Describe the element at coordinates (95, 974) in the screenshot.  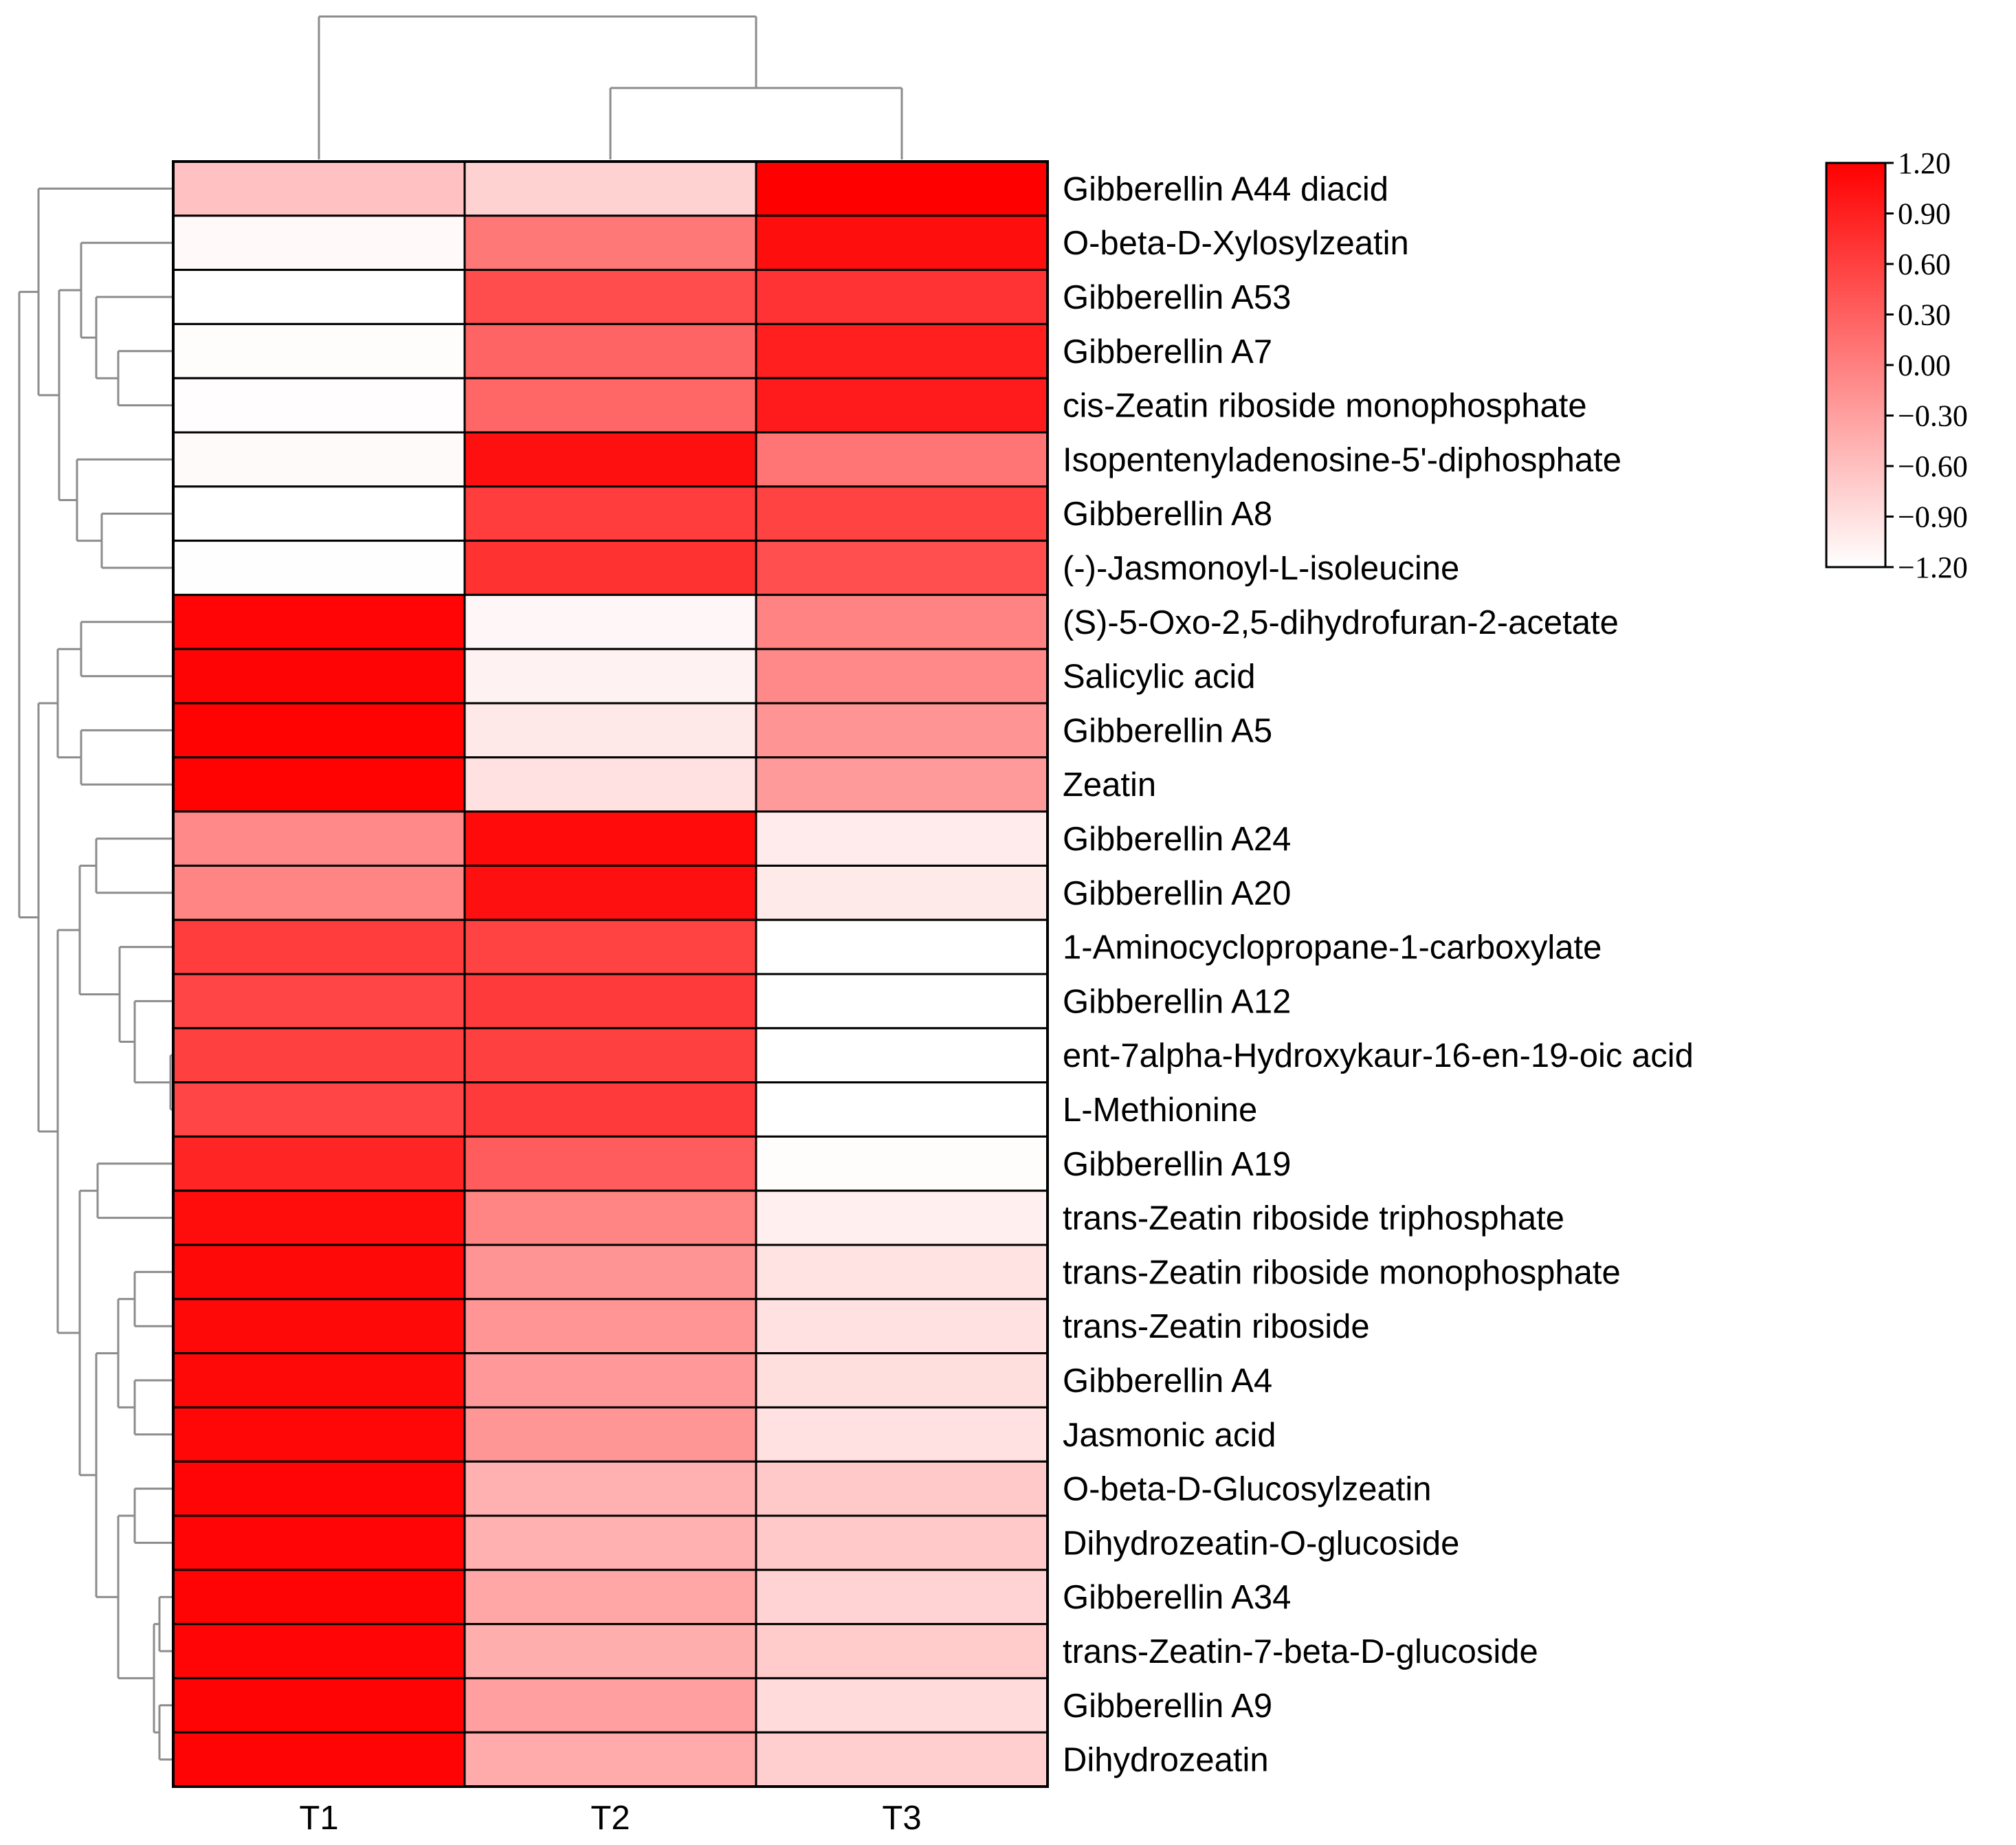
I see `row-dendrogram` at that location.